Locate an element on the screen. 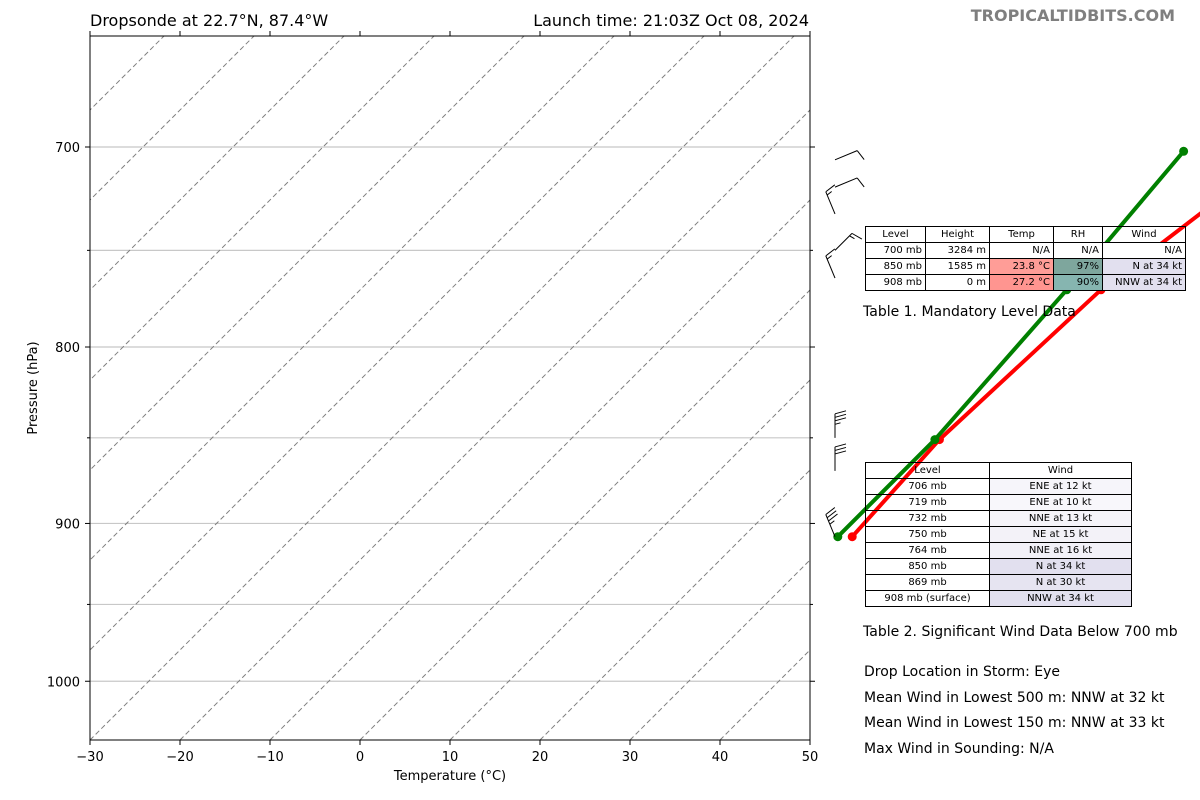  x-tick-label: 0 is located at coordinates (360, 757).